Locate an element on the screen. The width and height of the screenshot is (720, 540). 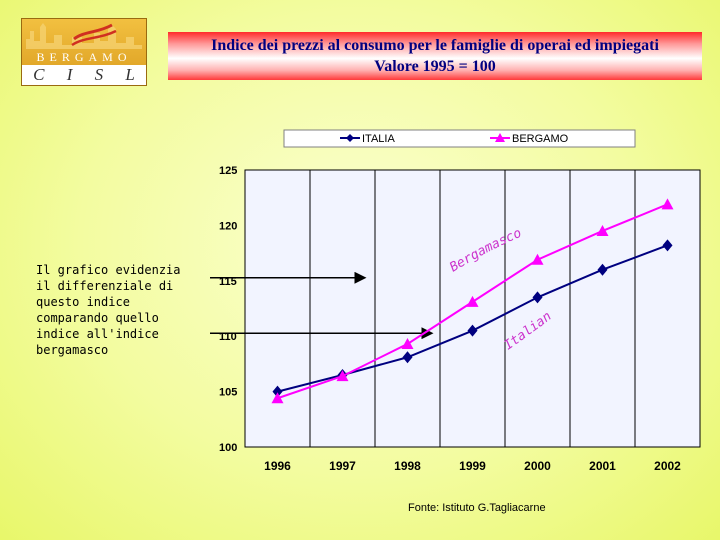
logo-name: BERGAMO is located at coordinates (84, 57).